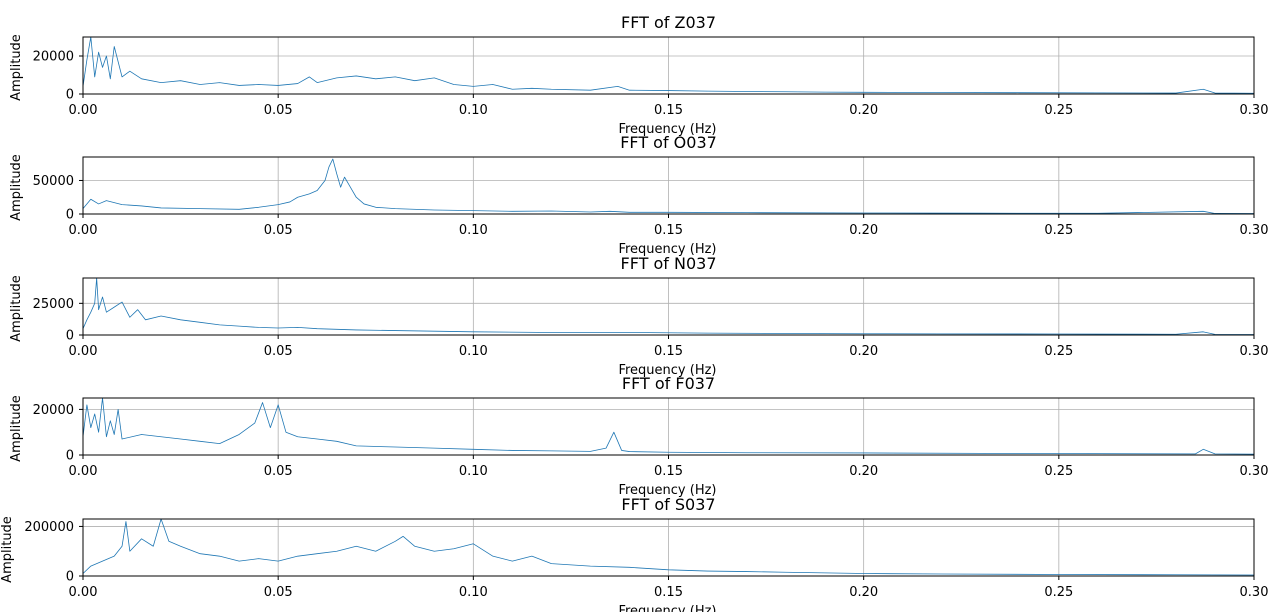 This screenshot has height=612, width=1280. Describe the element at coordinates (669, 263) in the screenshot. I see `subplot-title: FFT of N037` at that location.